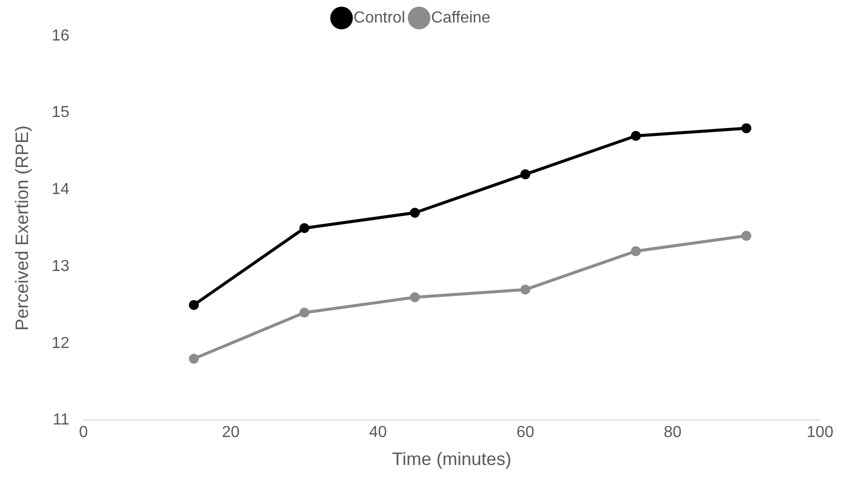 The height and width of the screenshot is (481, 848). What do you see at coordinates (61, 343) in the screenshot?
I see `y-tick-label: 12` at bounding box center [61, 343].